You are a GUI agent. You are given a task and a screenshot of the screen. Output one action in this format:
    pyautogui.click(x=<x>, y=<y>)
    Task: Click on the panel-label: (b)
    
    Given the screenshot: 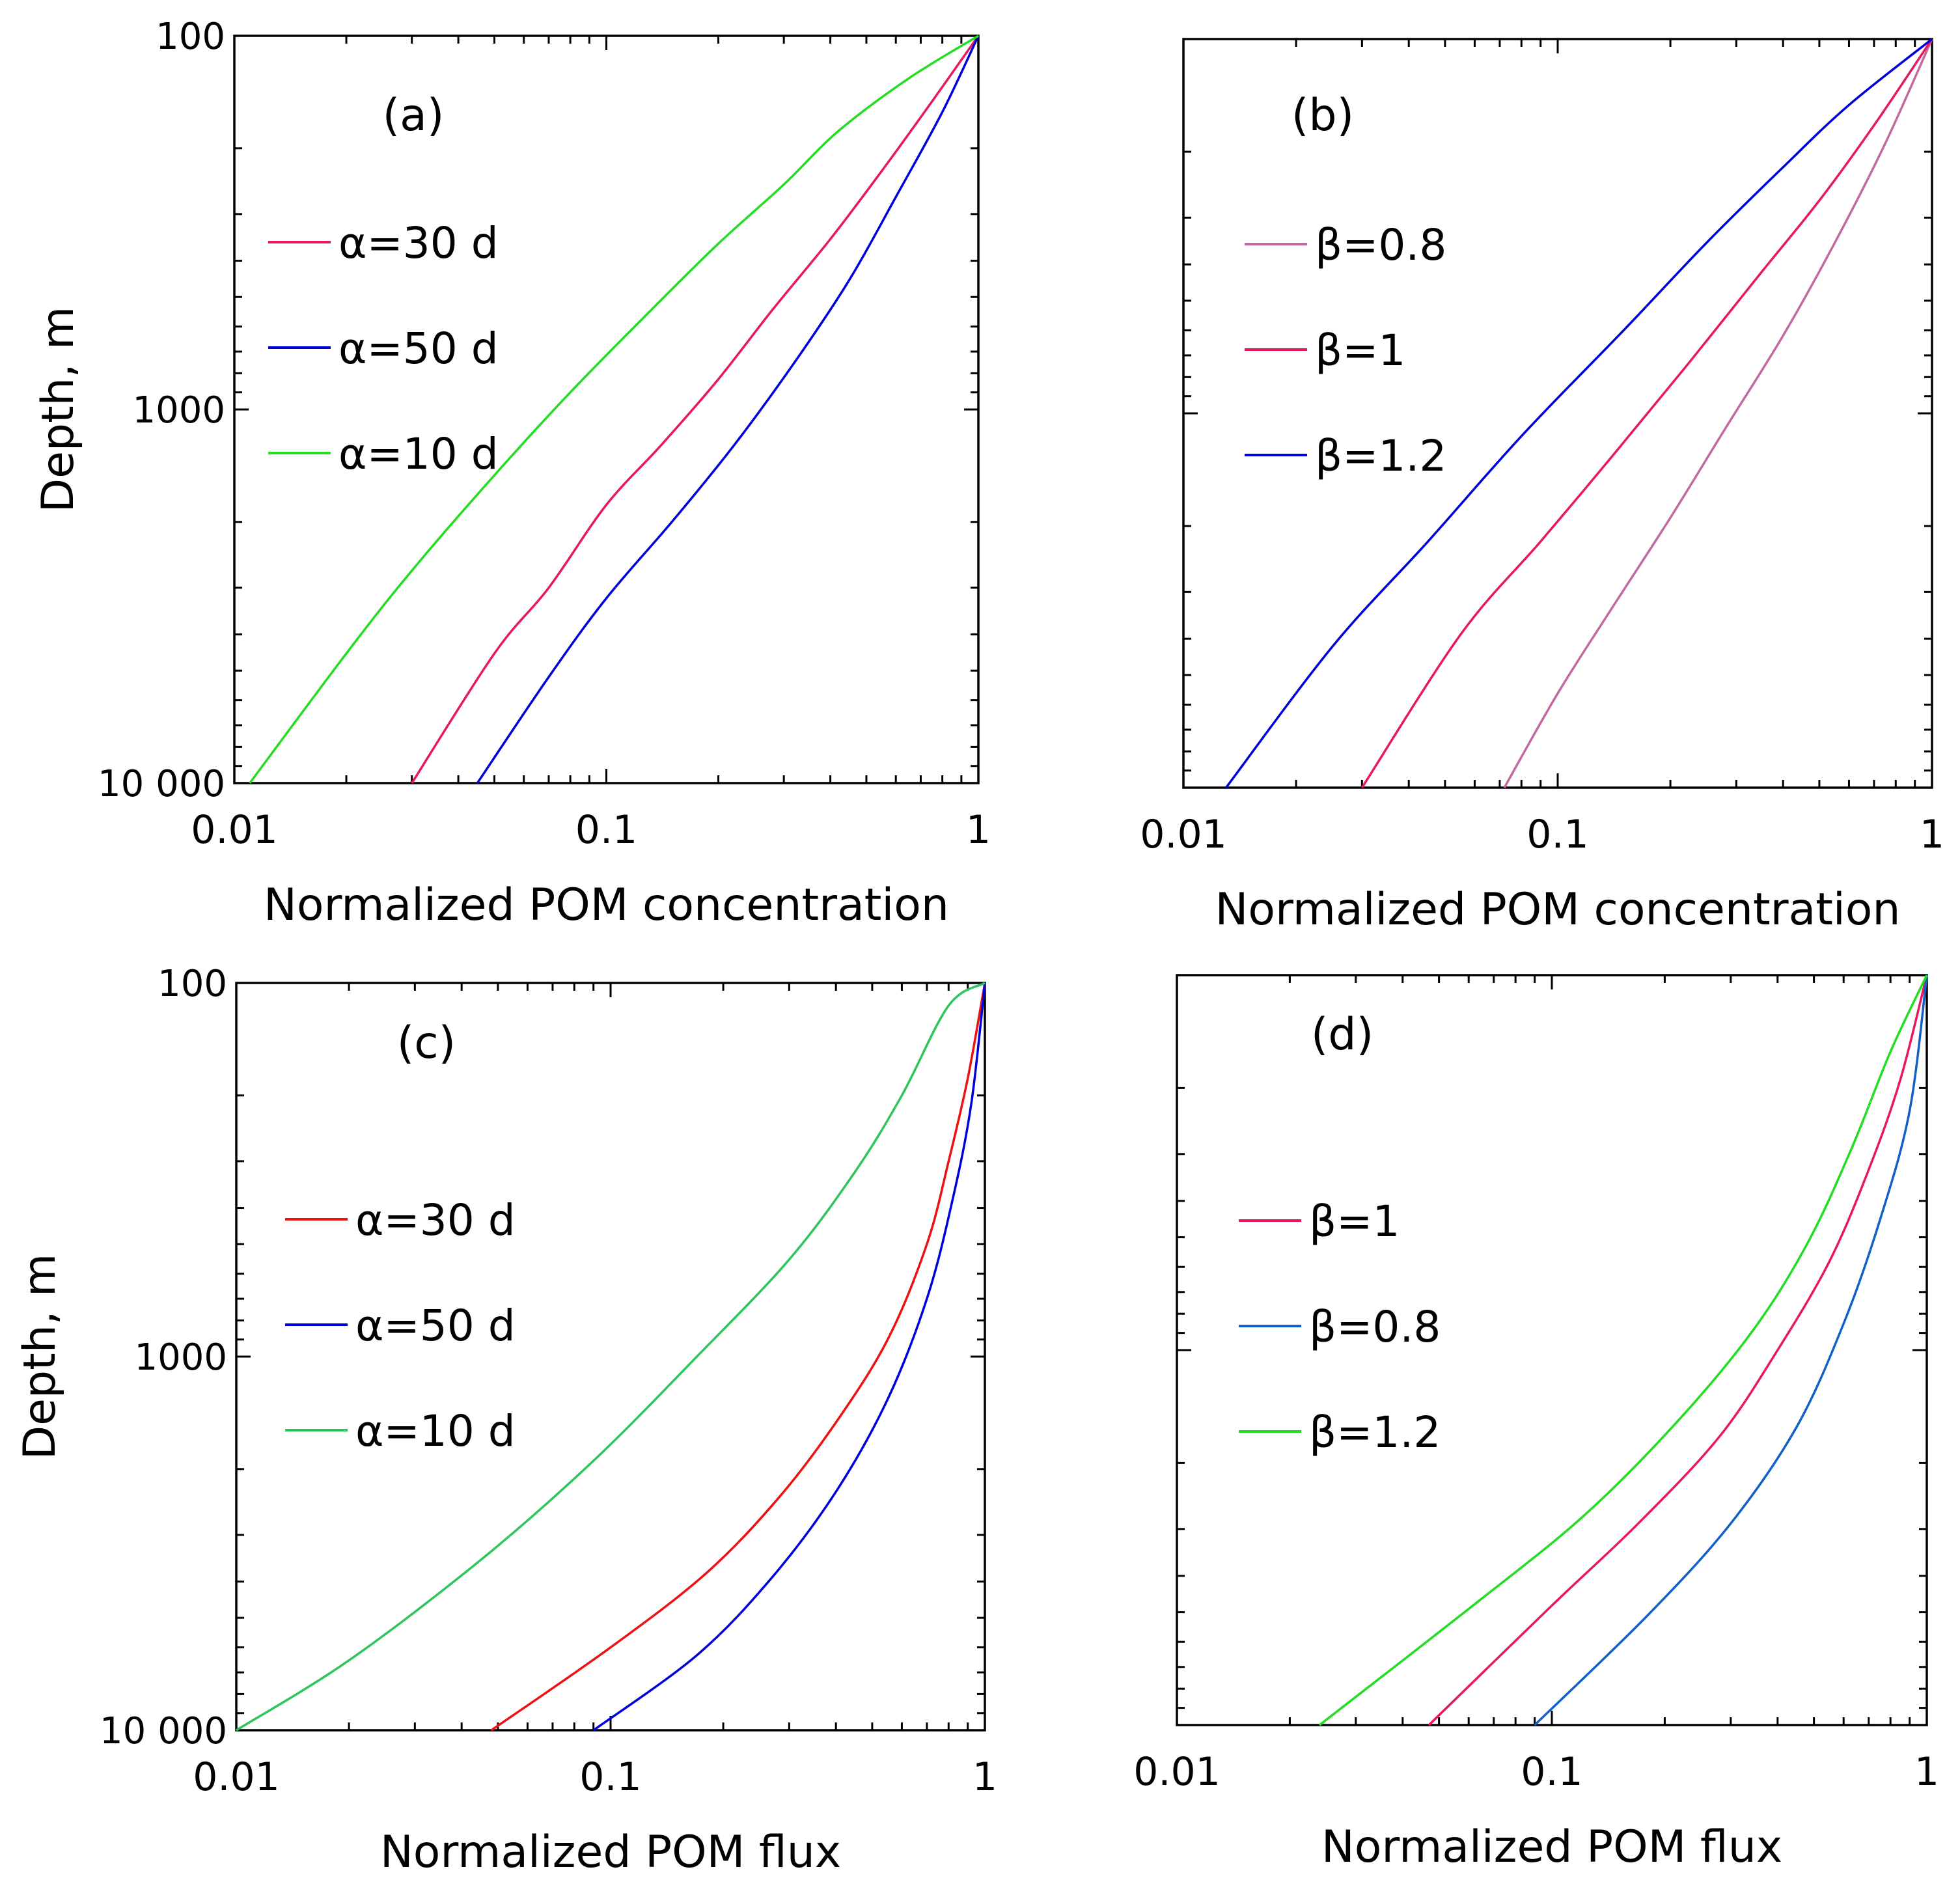 What is the action you would take?
    pyautogui.click(x=1322, y=115)
    